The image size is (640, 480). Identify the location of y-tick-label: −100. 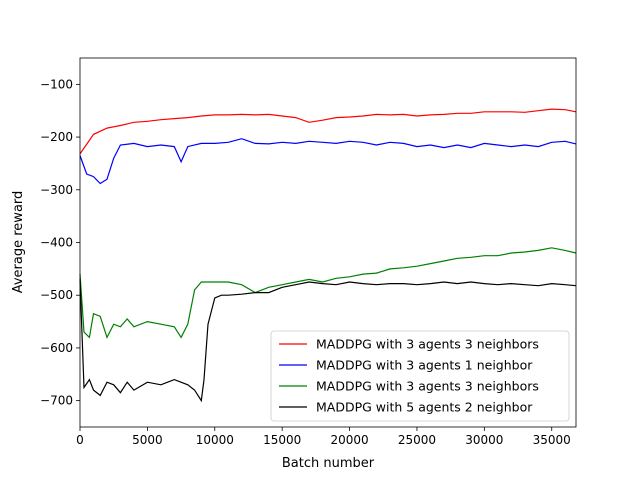
(56, 84).